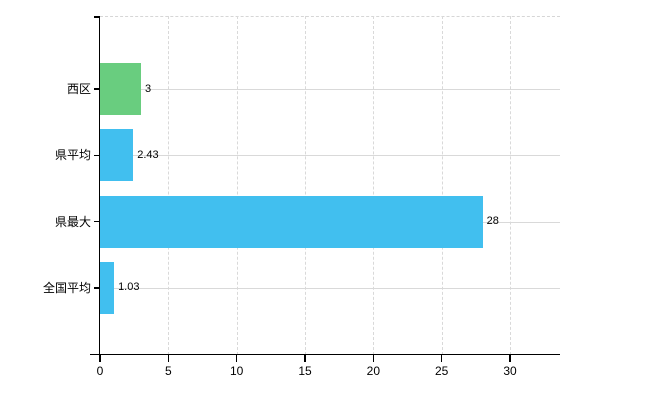 The width and height of the screenshot is (650, 400). Describe the element at coordinates (441, 371) in the screenshot. I see `x-tick-label: 25` at that location.